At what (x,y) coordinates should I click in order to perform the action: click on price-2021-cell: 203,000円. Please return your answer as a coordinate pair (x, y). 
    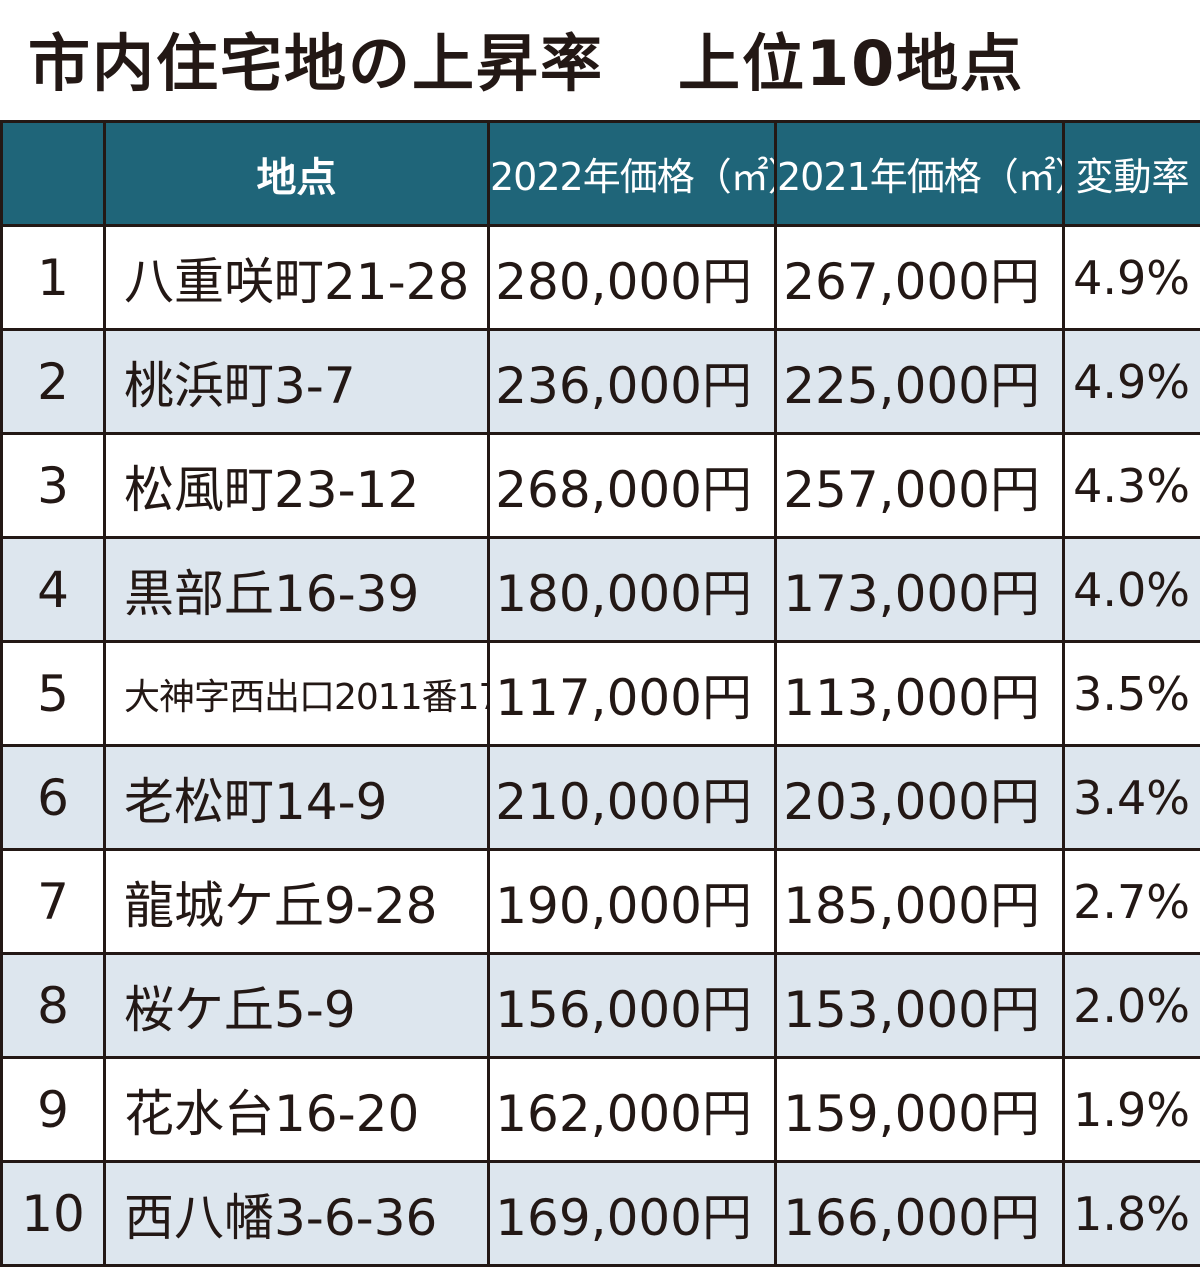
    Looking at the image, I should click on (920, 798).